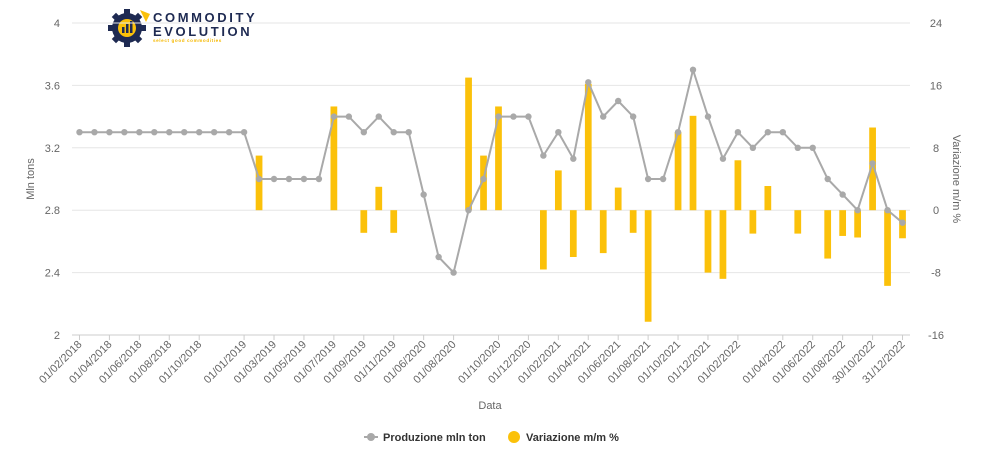 The height and width of the screenshot is (457, 995). Describe the element at coordinates (52, 211) in the screenshot. I see `y-left-tick-label: 2.8` at that location.